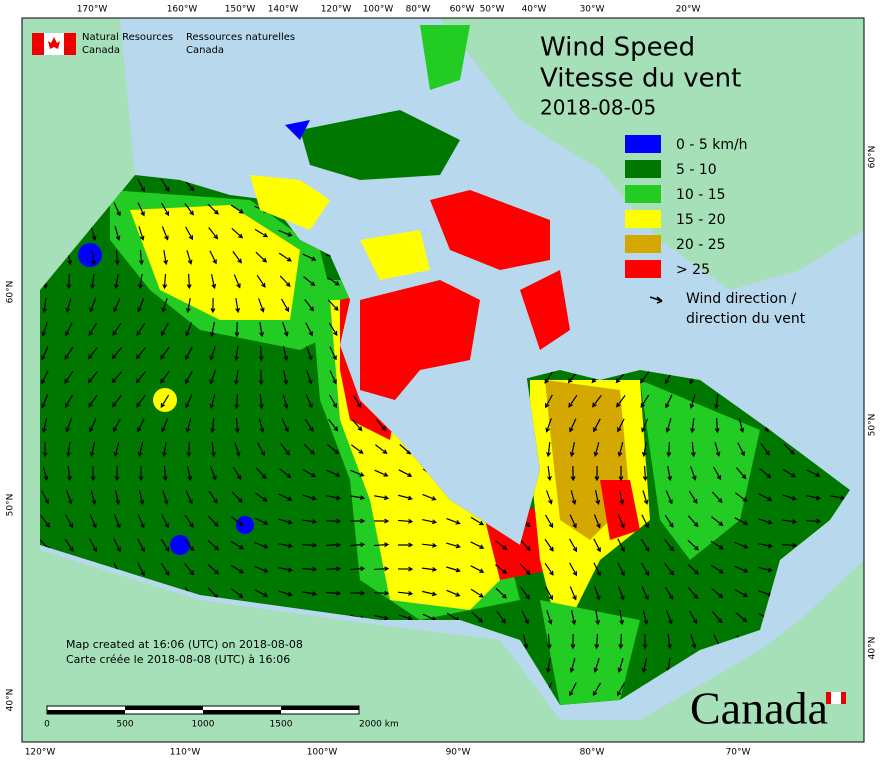  What do you see at coordinates (640, 79) in the screenshot?
I see `map-title: Vitesse du vent` at bounding box center [640, 79].